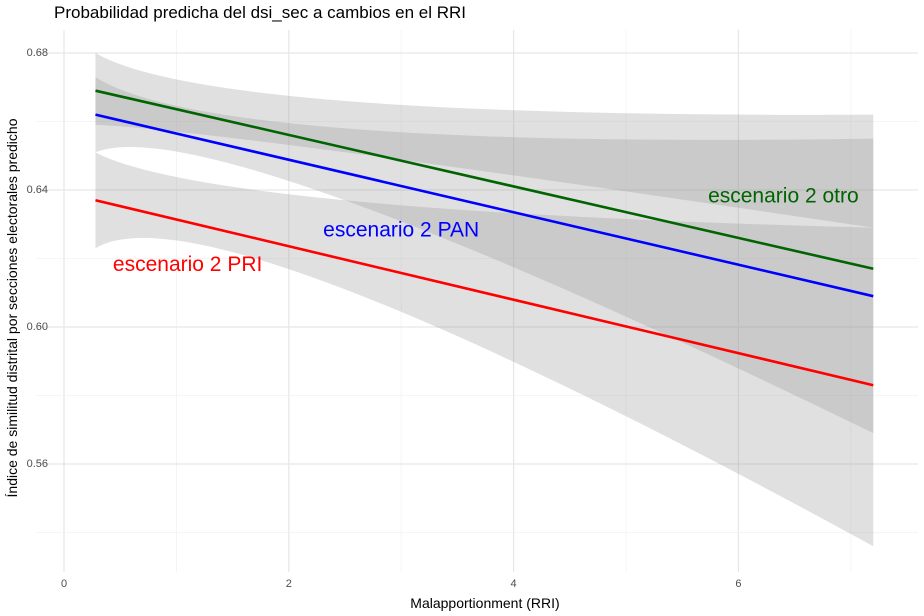 The width and height of the screenshot is (924, 616). What do you see at coordinates (401, 230) in the screenshot?
I see `series-annotation-1: escenario 2 PAN` at bounding box center [401, 230].